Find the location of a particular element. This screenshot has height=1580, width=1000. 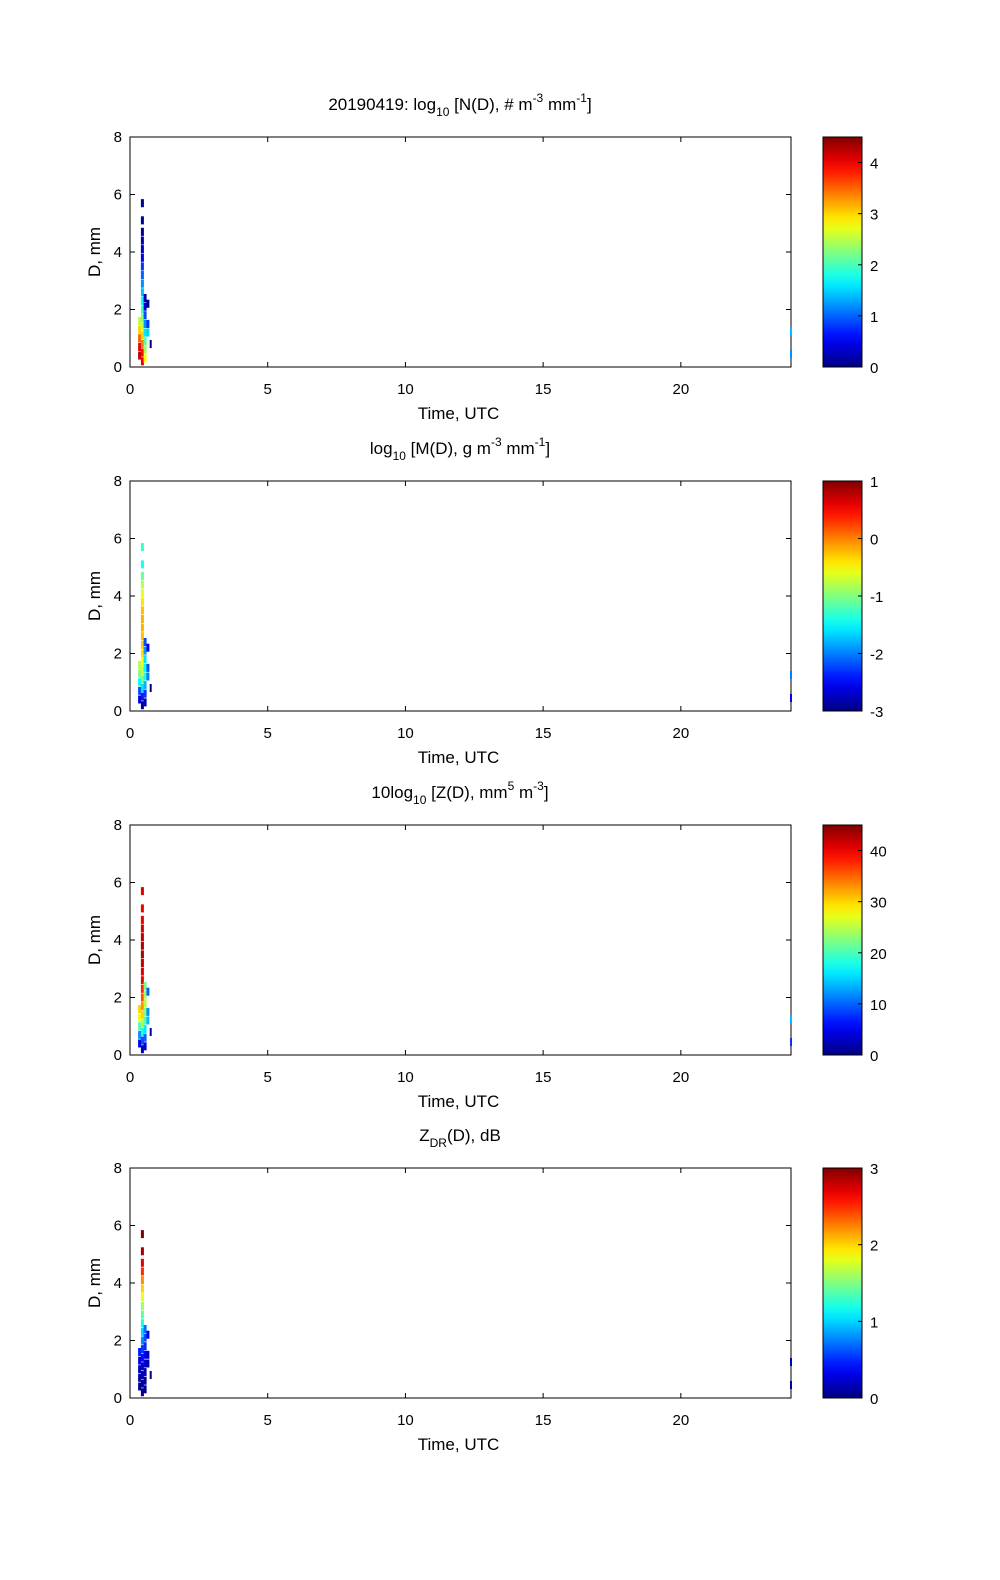

colorbar-tick-label: 40 is located at coordinates (878, 852).